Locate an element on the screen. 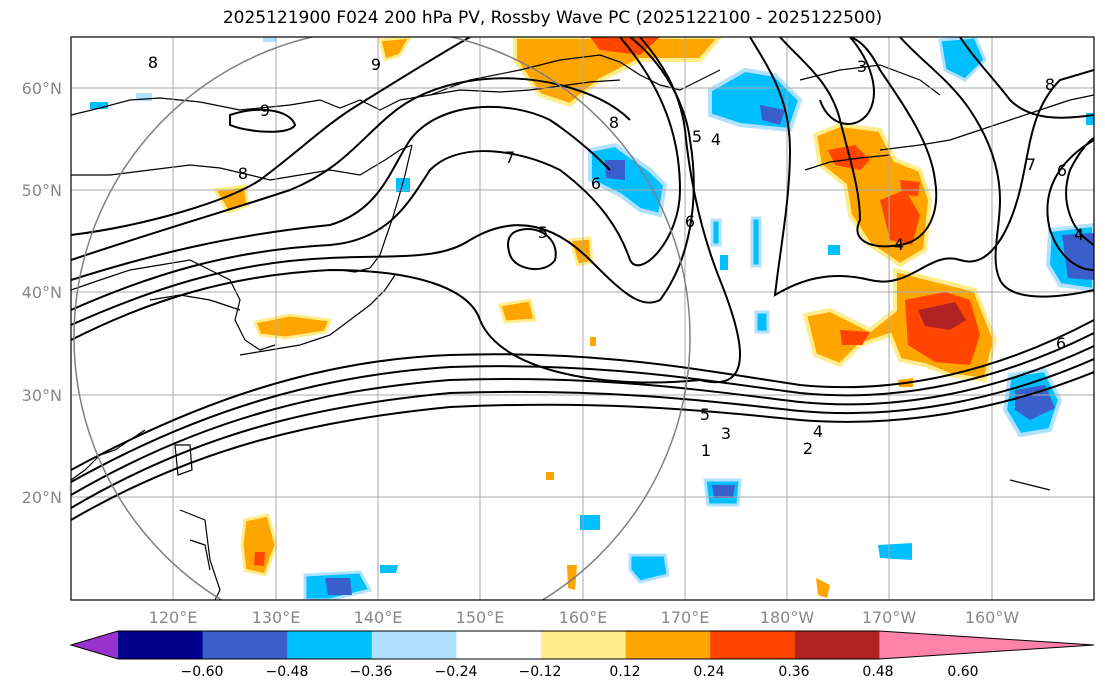  longitude-tick-label: 140°E is located at coordinates (378, 617).